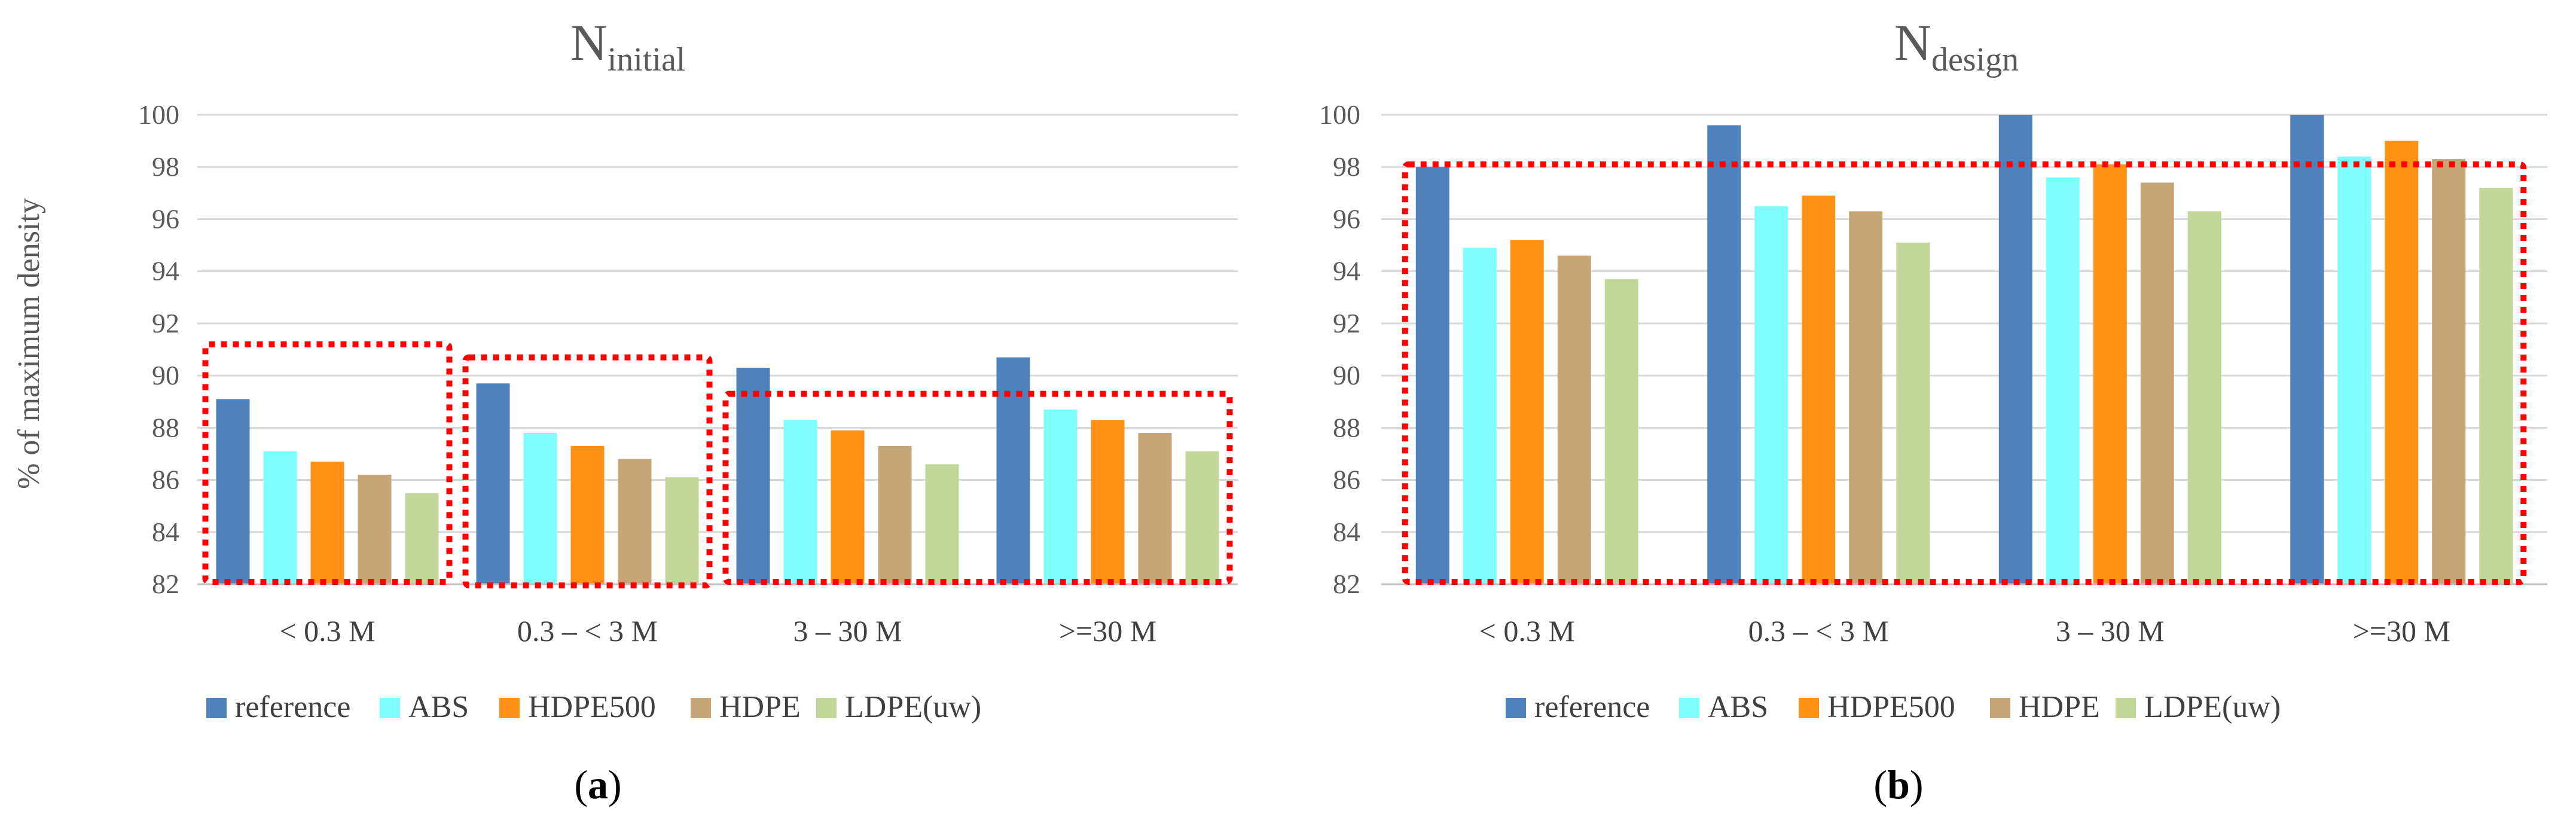  I want to click on legend: reference ABS HDPE500 HDPE LDPE(uw), so click(1893, 707).